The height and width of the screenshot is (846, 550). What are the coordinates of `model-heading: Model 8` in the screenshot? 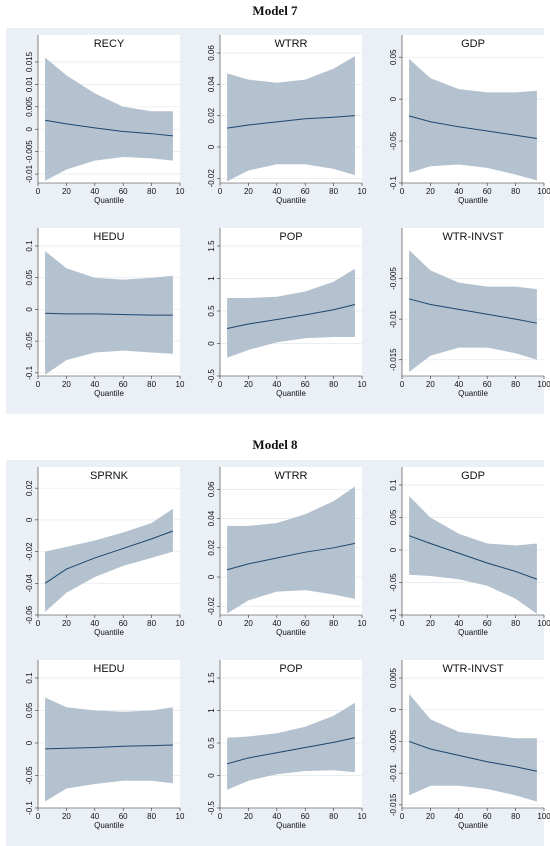 It's located at (275, 444).